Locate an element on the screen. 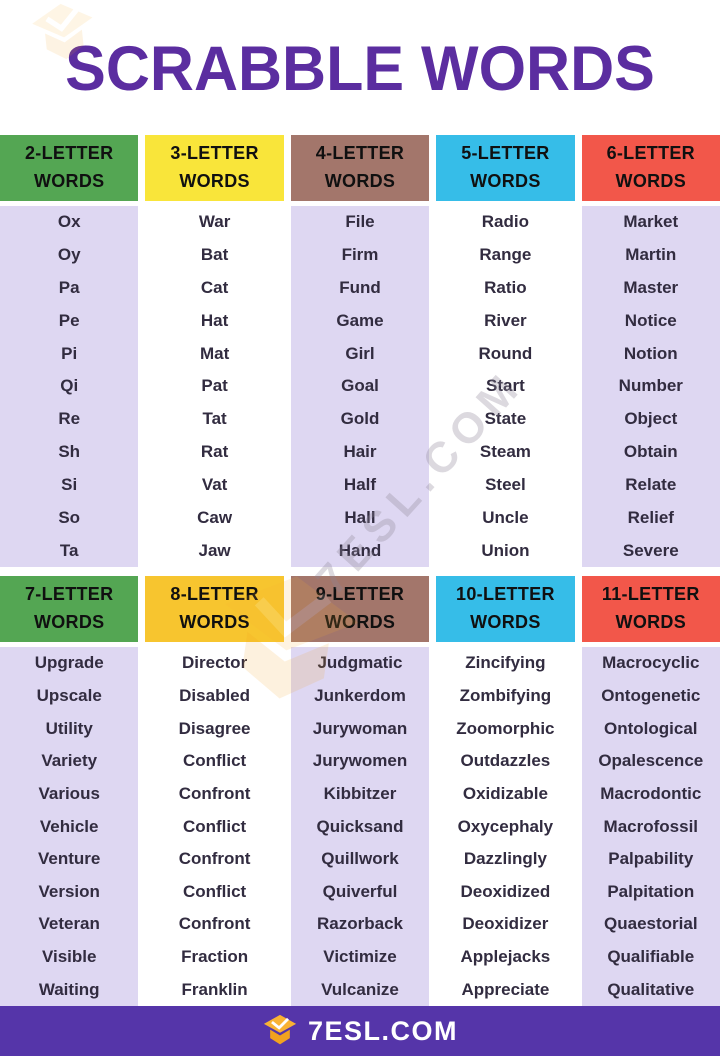 The image size is (720, 1056). word: Jaw is located at coordinates (214, 550).